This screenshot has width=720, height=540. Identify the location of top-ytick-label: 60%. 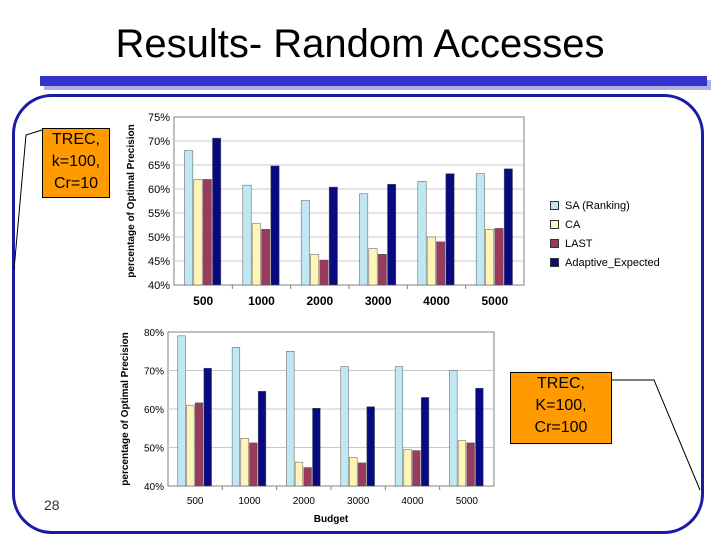
(159, 190).